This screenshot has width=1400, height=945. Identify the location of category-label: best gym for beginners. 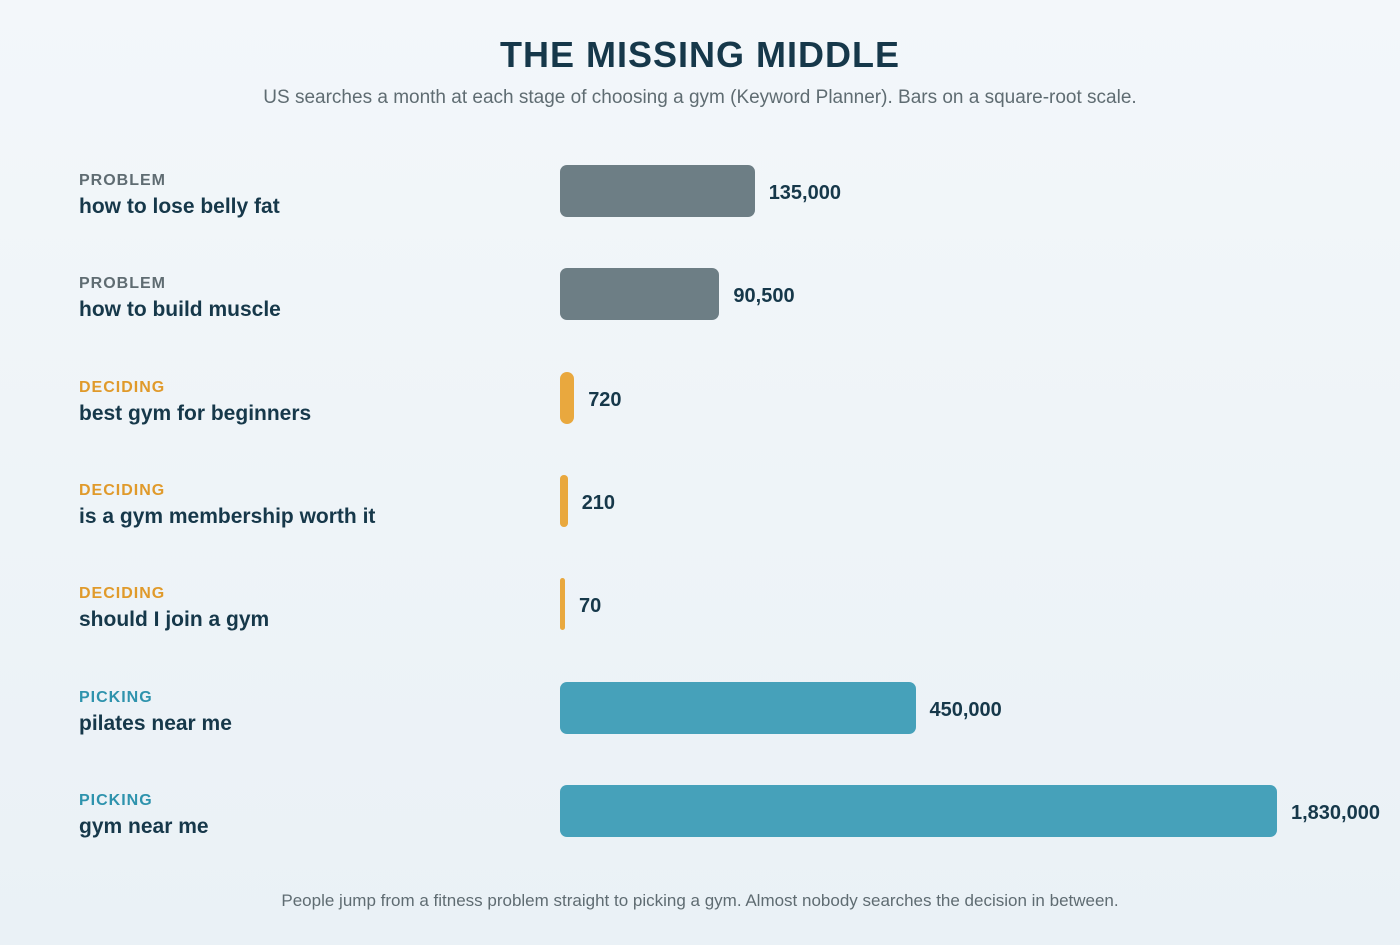
(195, 413).